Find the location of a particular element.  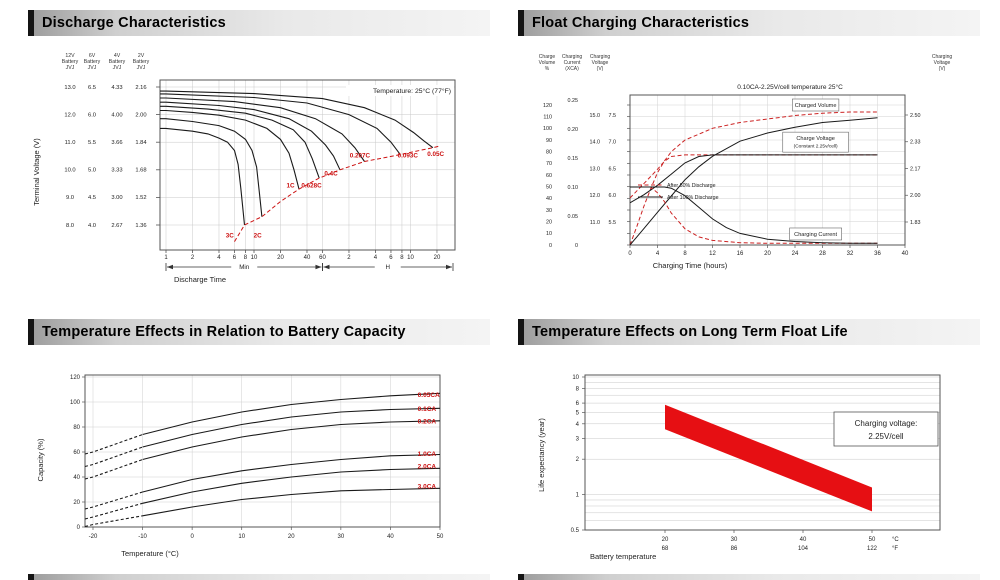

svg-text: 2.17 is located at coordinates (915, 169).